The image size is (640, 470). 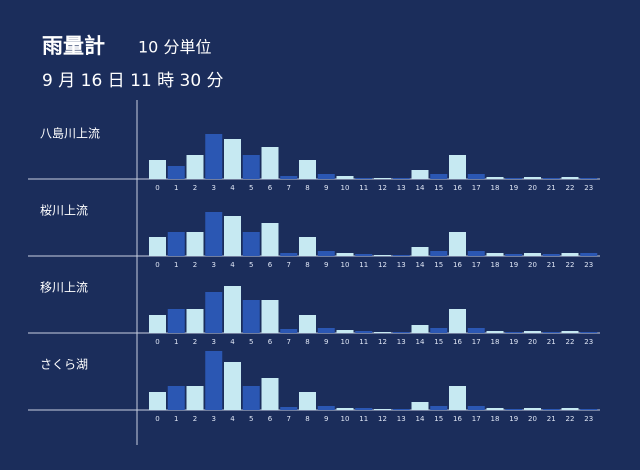 I want to click on x-tick-label: 10, so click(x=345, y=419).